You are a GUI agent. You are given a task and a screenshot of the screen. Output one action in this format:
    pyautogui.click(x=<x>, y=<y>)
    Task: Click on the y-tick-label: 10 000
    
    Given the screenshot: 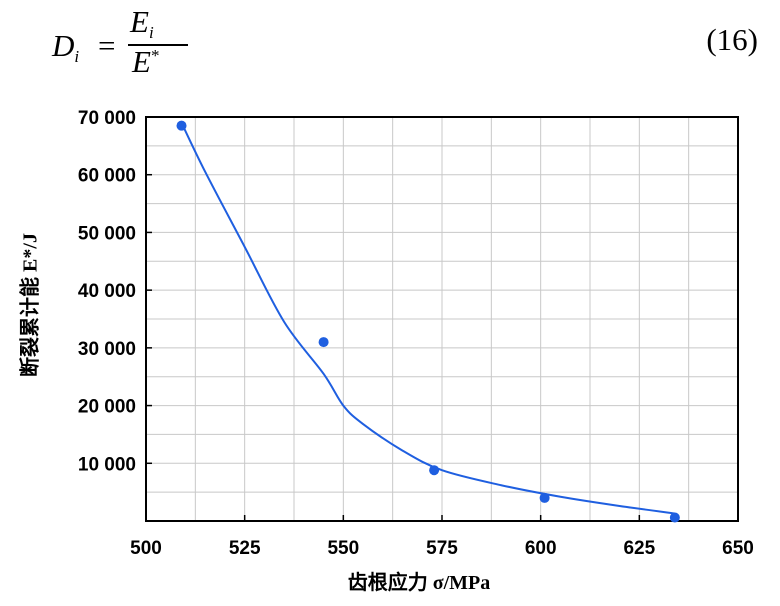 What is the action you would take?
    pyautogui.click(x=107, y=464)
    